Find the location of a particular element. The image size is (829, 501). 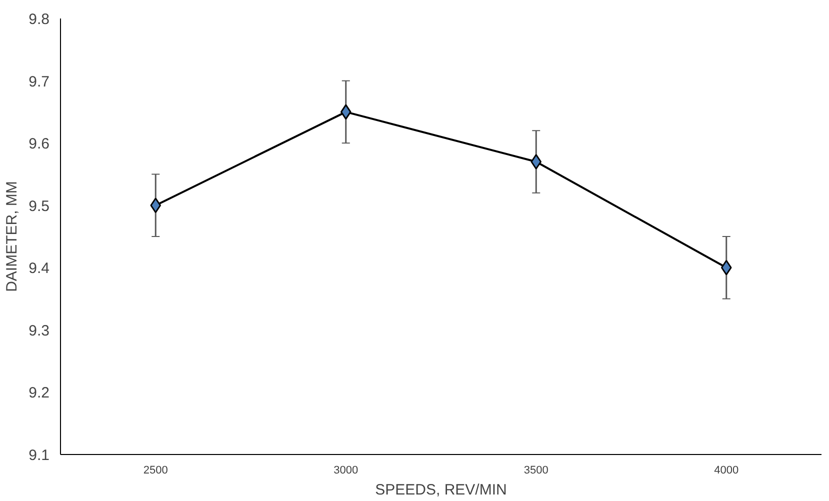

x-tick-label: 4000 is located at coordinates (726, 470).